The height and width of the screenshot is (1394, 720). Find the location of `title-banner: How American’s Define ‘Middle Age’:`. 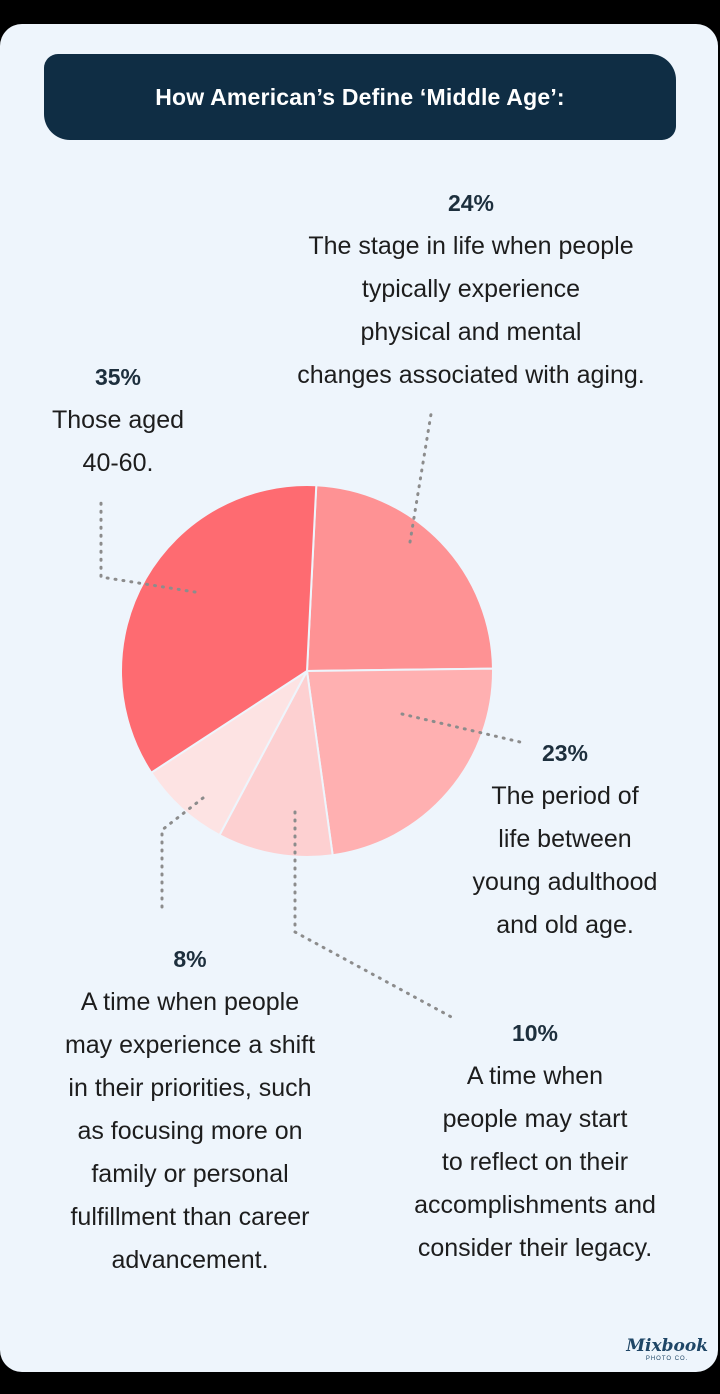

title-banner: How American’s Define ‘Middle Age’: is located at coordinates (360, 97).